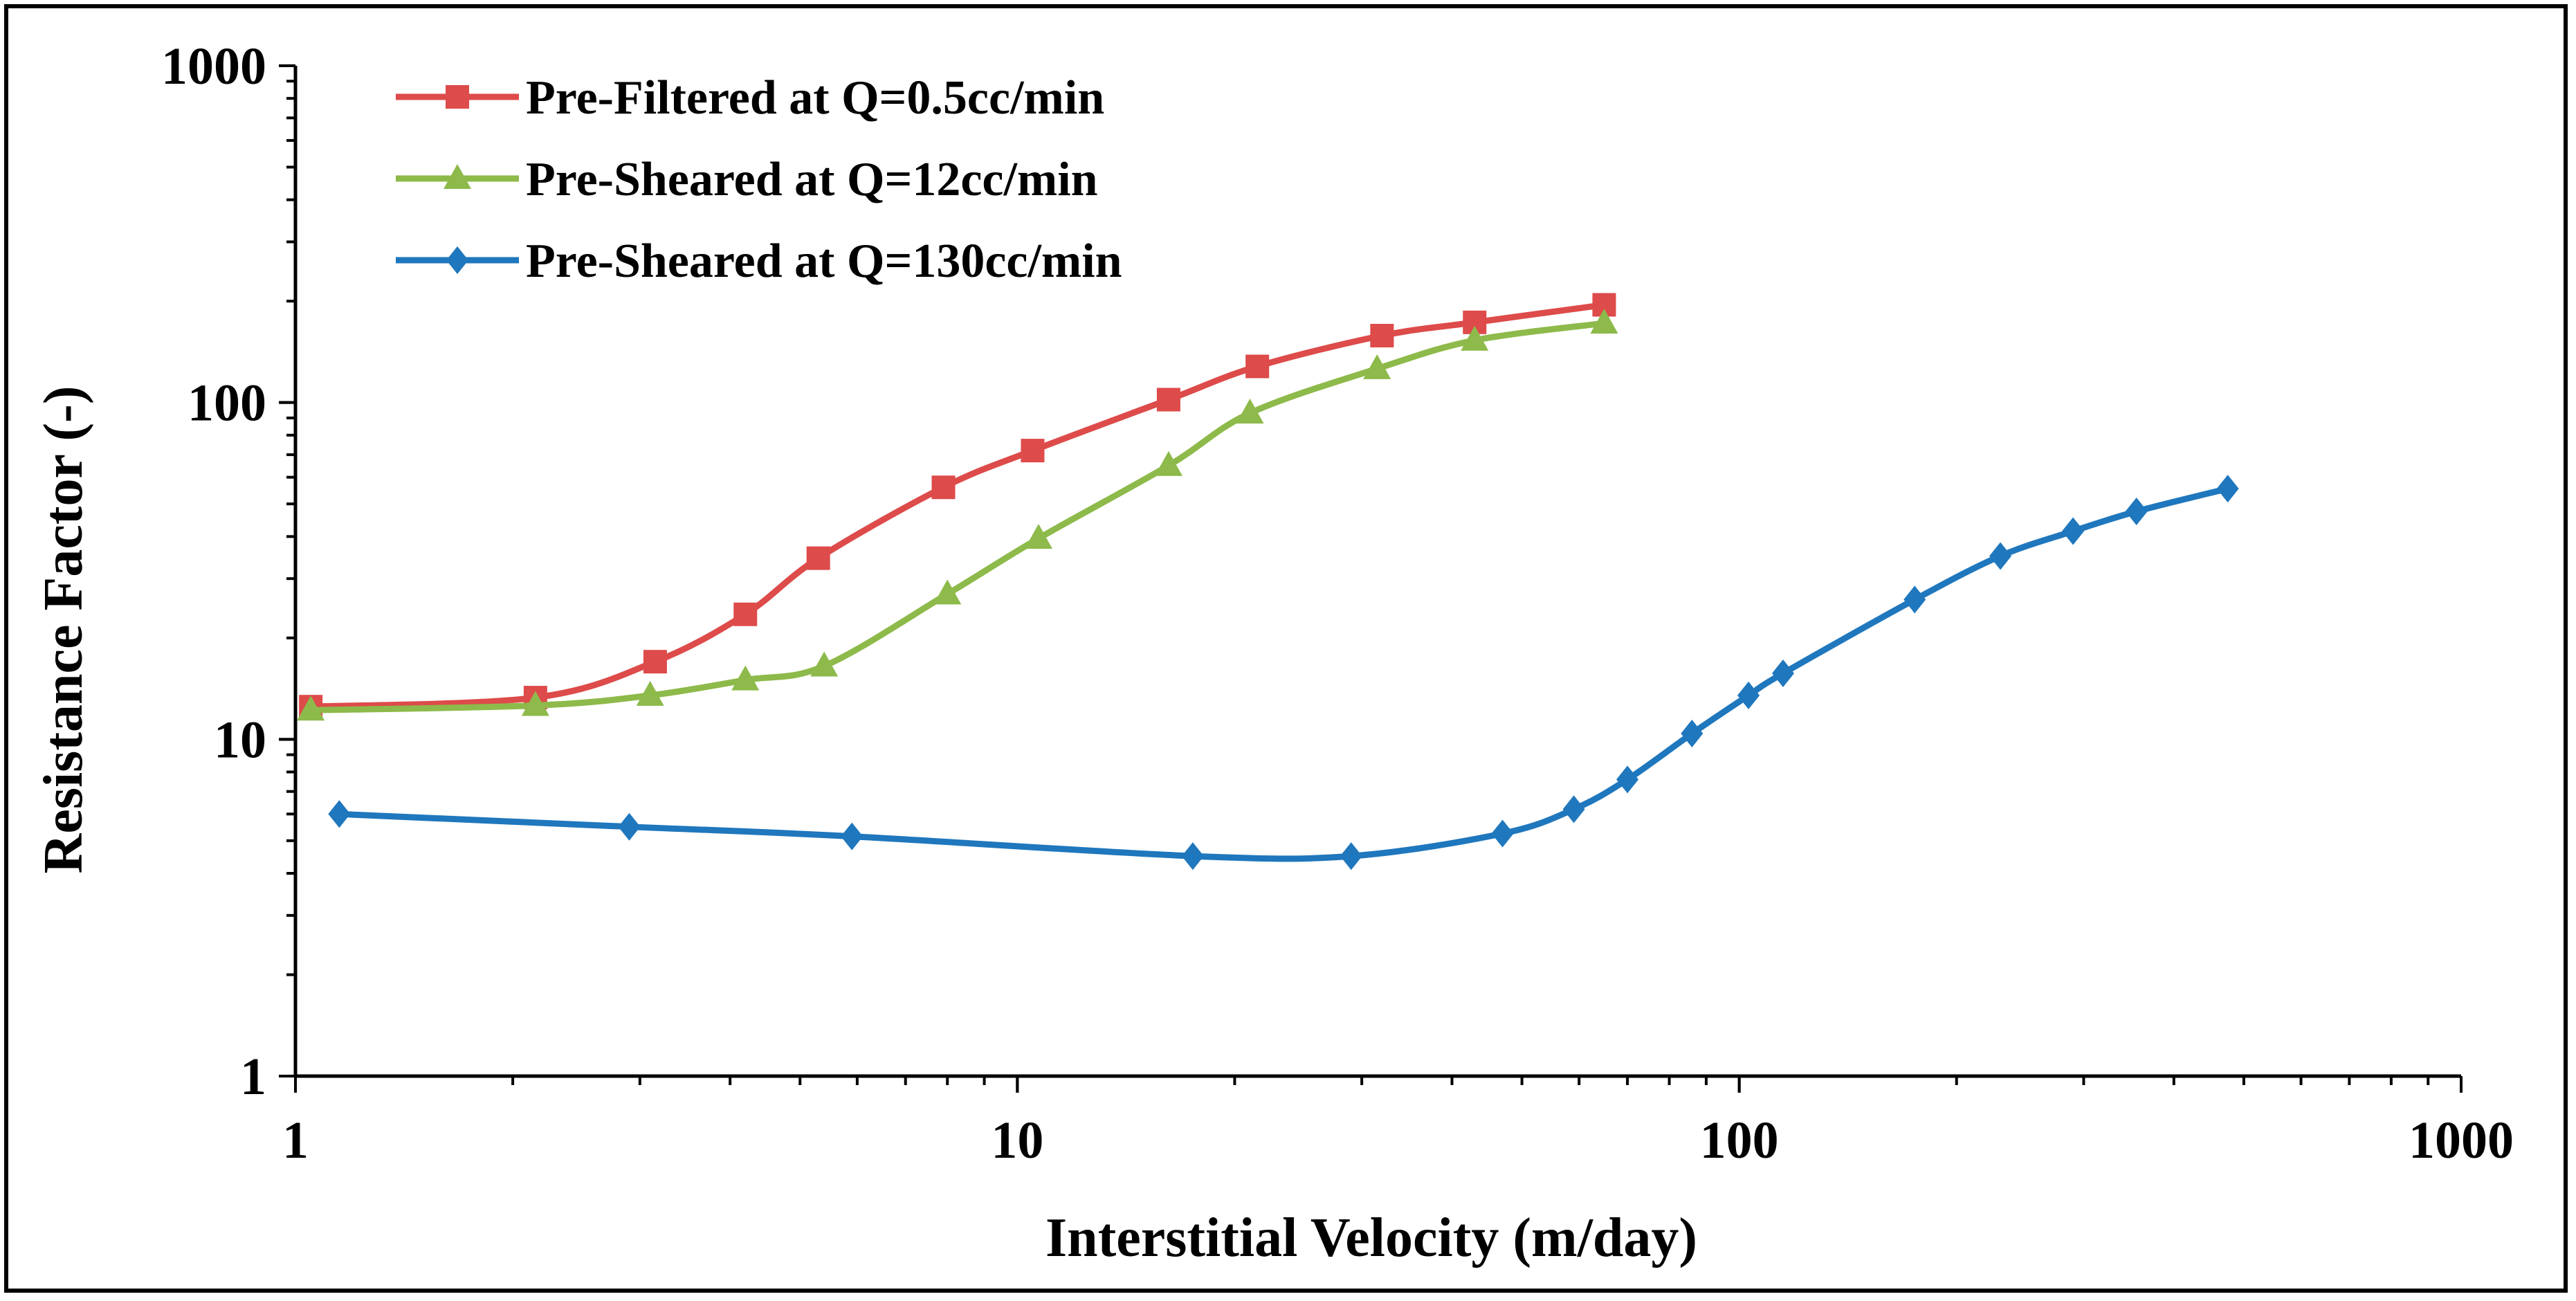 The height and width of the screenshot is (1301, 2576). I want to click on legend-label: Pre-Sheared at Q=12cc/min, so click(812, 179).